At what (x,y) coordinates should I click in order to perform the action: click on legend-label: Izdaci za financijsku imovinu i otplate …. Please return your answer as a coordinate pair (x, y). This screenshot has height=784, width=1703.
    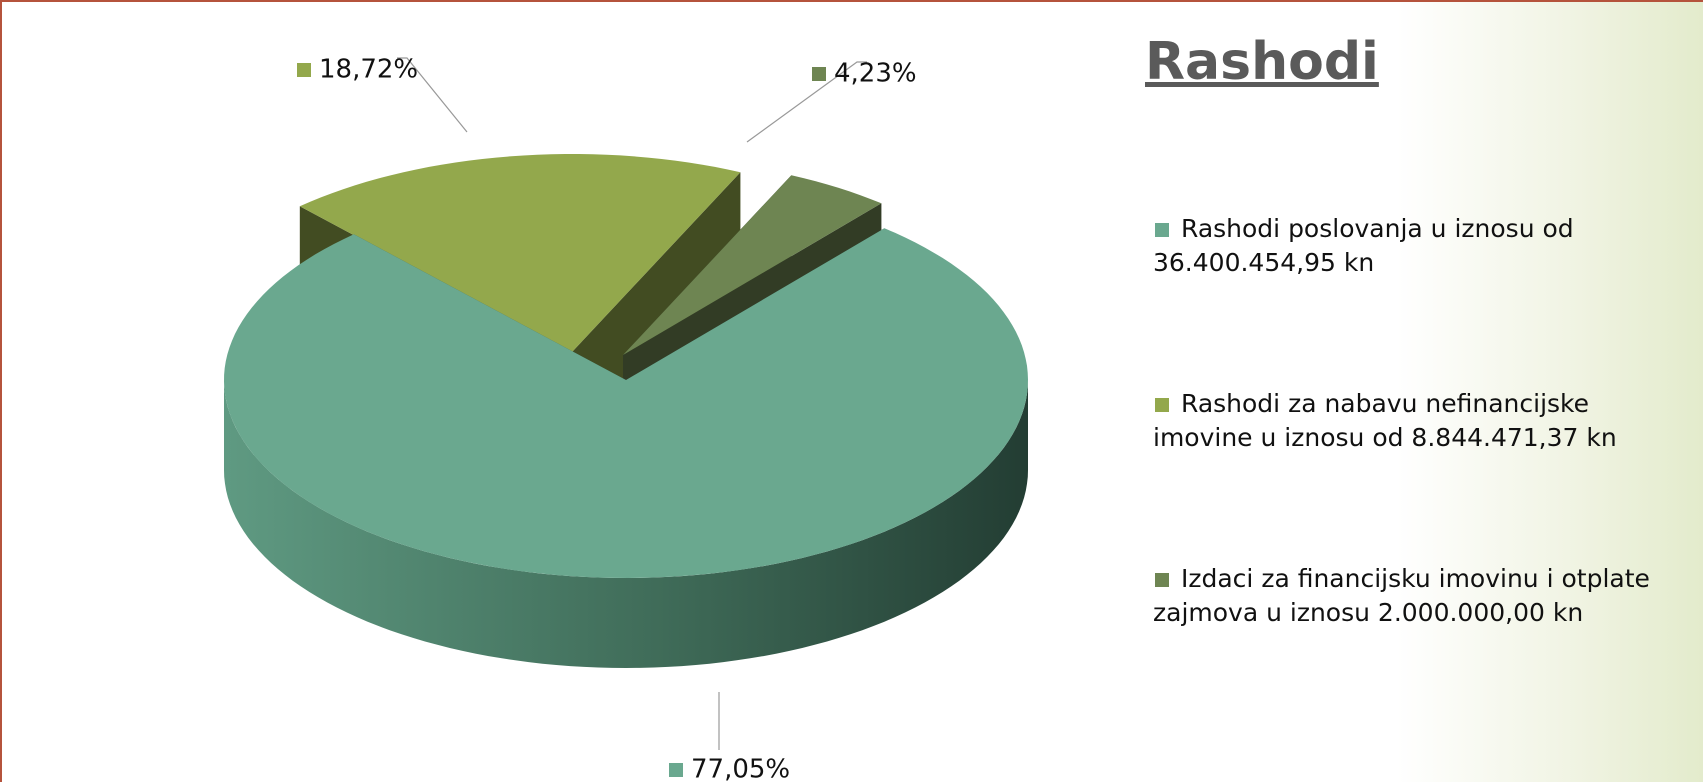
    Looking at the image, I should click on (1401, 595).